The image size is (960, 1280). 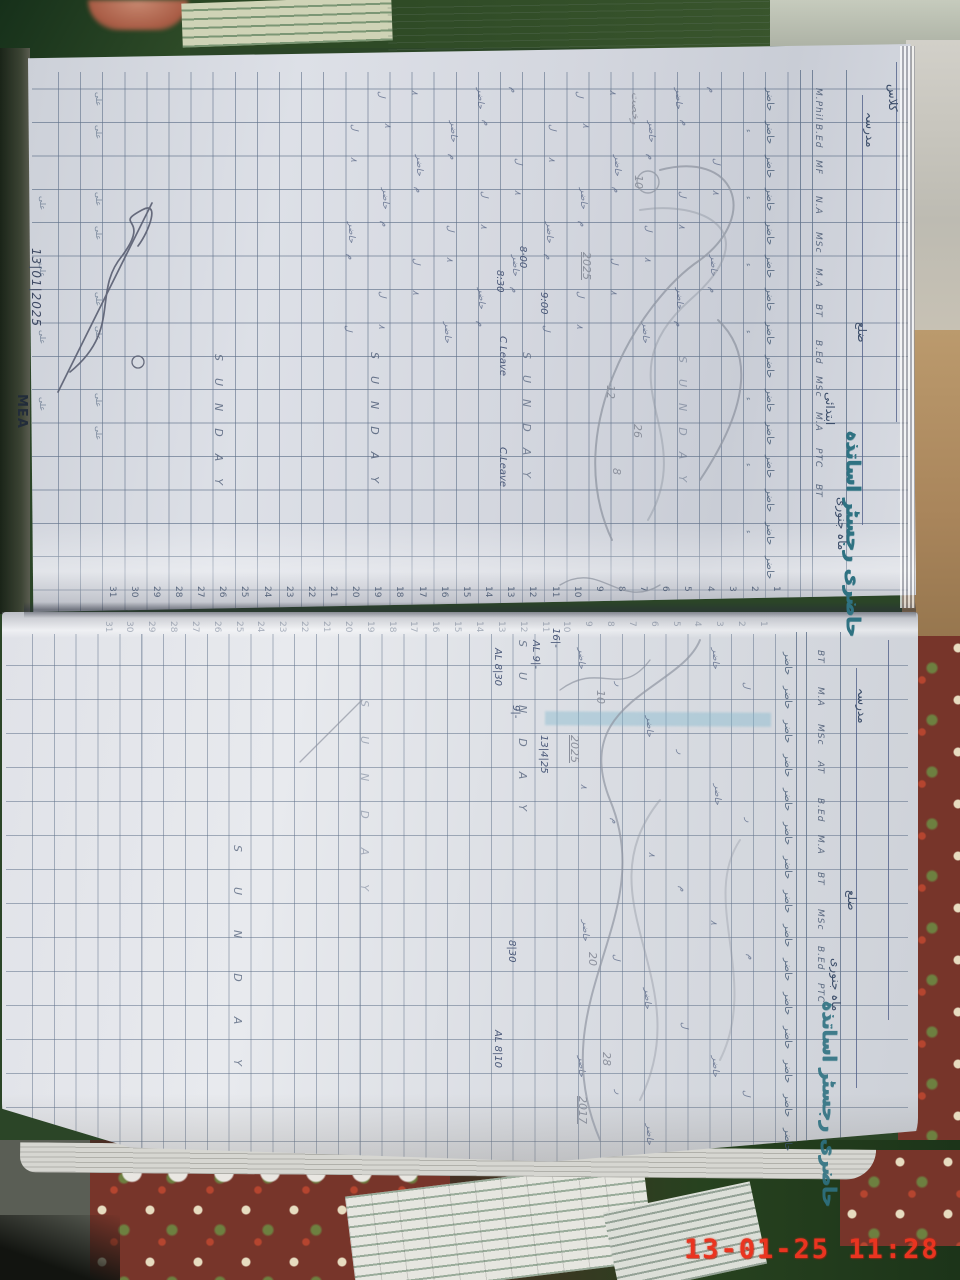 What do you see at coordinates (719, 624) in the screenshot?
I see `date-number: 3` at bounding box center [719, 624].